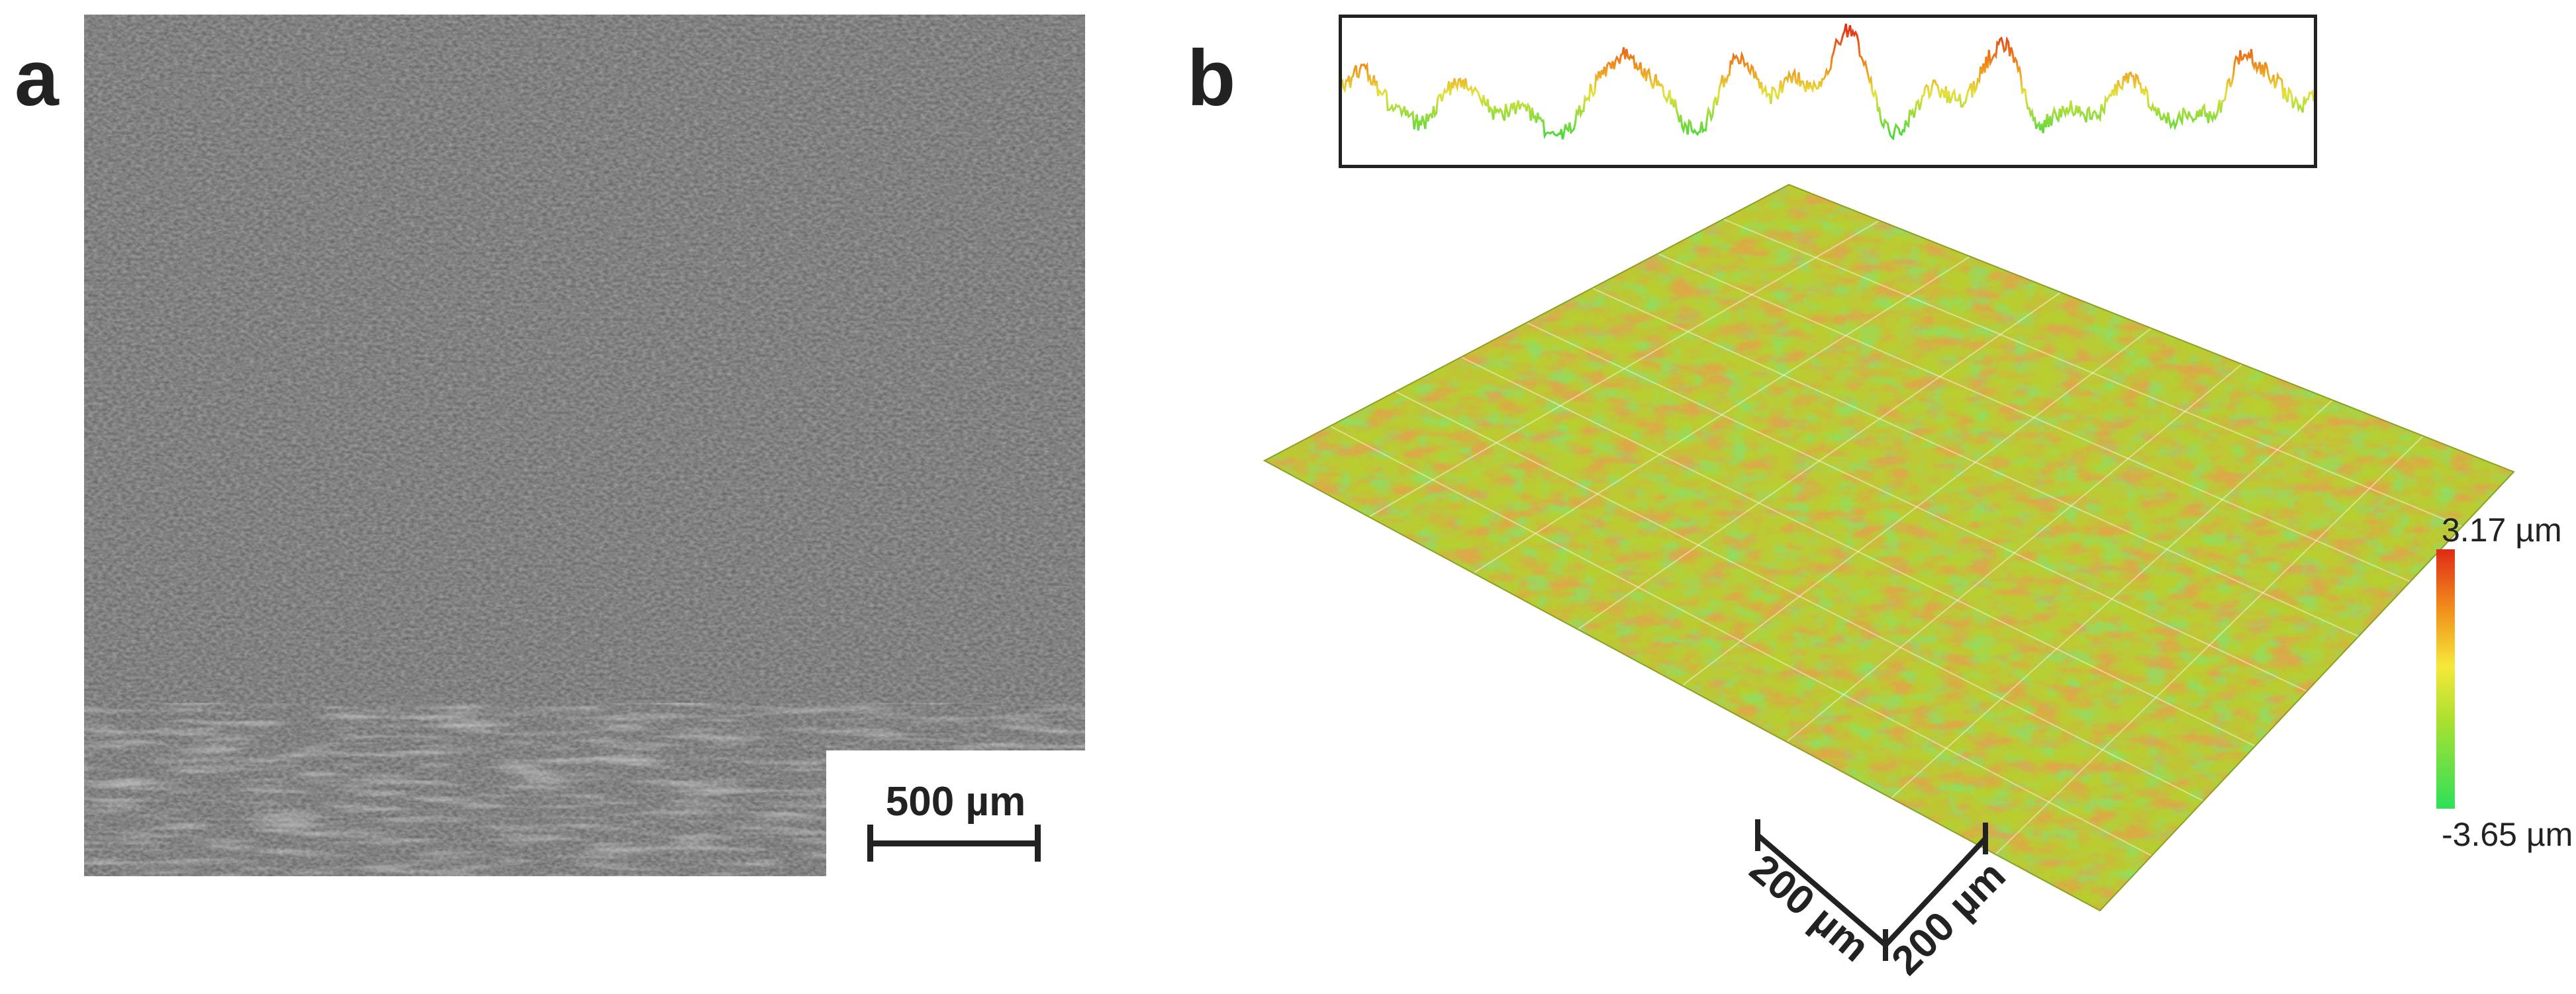 Image resolution: width=2576 pixels, height=994 pixels. Describe the element at coordinates (955, 802) in the screenshot. I see `scale-bar-label: 500 µm` at that location.